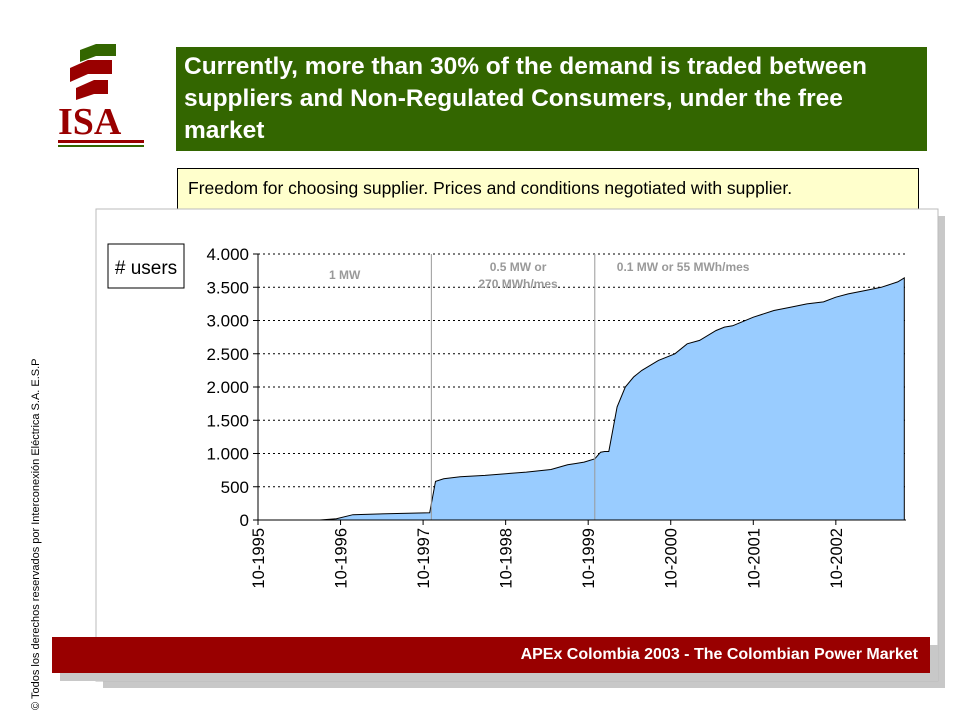  I want to click on y-axis-label: # users, so click(146, 268).